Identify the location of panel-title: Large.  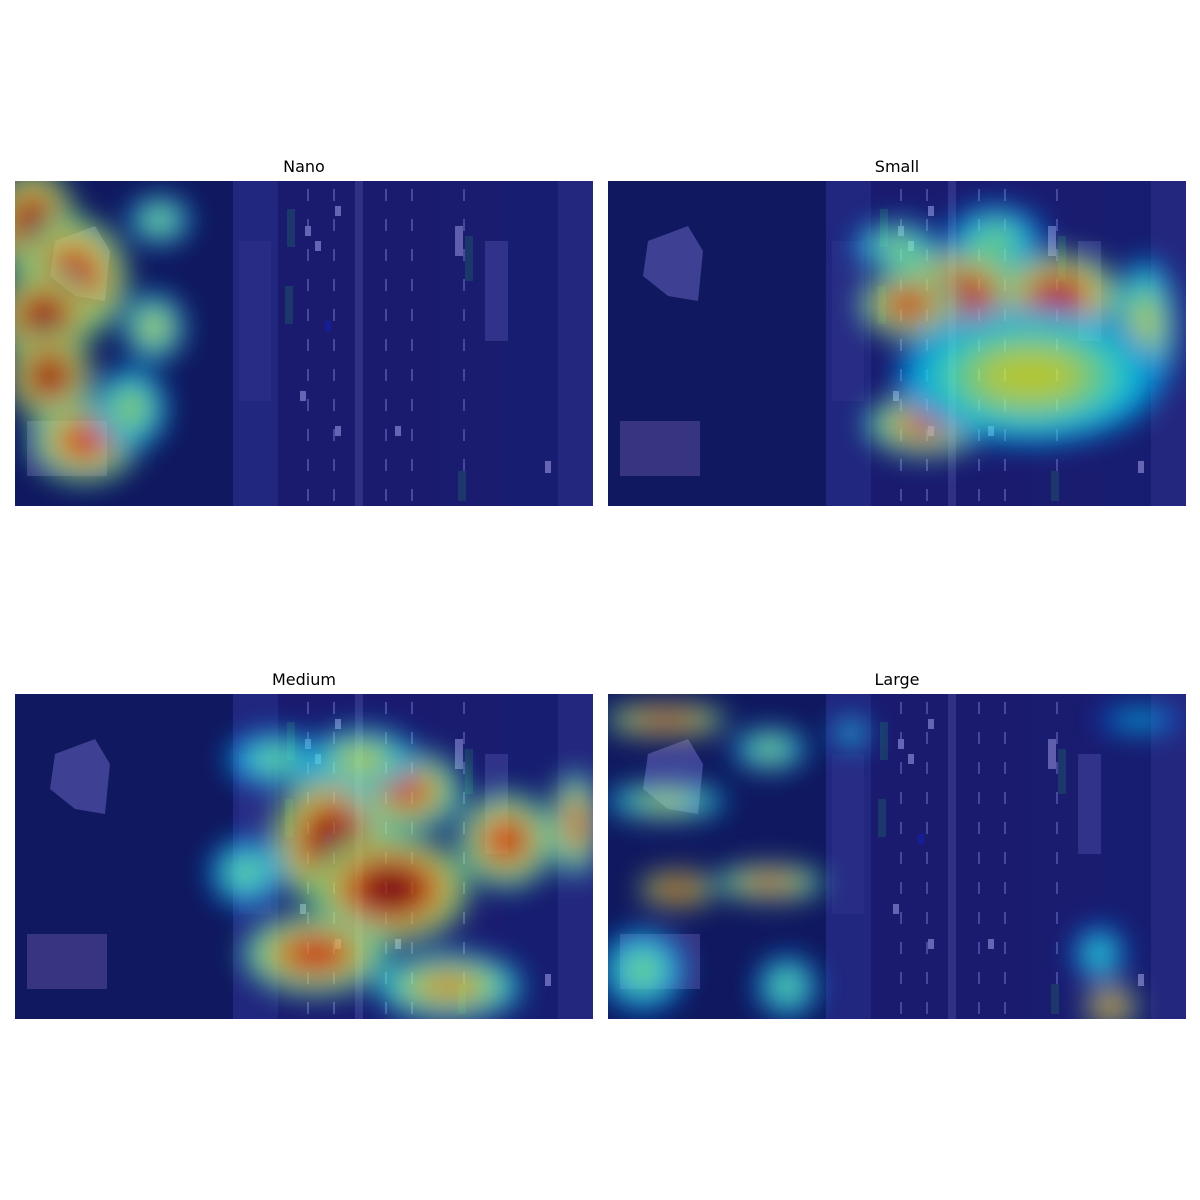
(897, 679).